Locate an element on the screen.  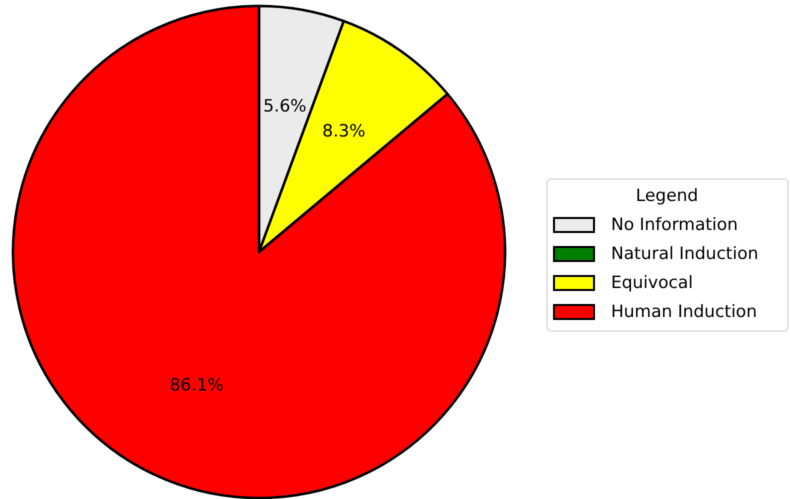
legend-label: Equivocal is located at coordinates (652, 283).